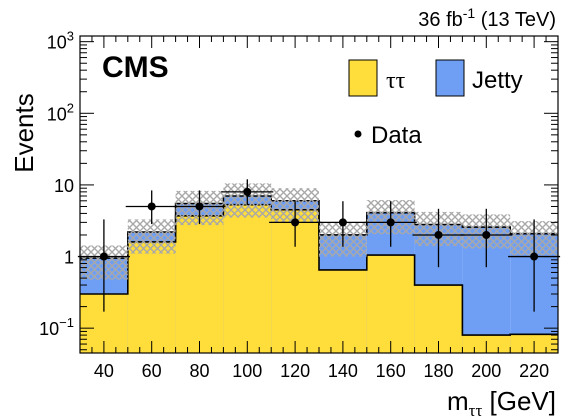  I want to click on legend-label-data: Data, so click(396, 135).